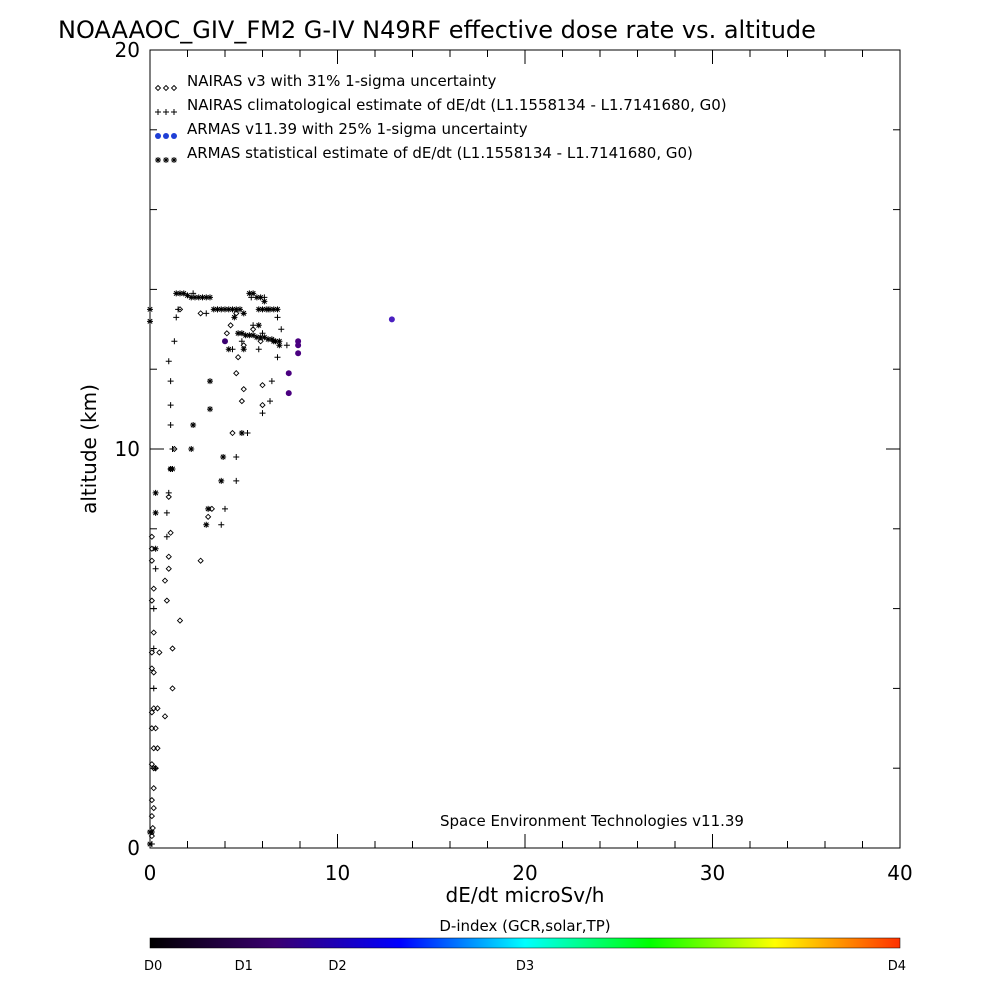 The width and height of the screenshot is (1000, 1000). What do you see at coordinates (271, 569) in the screenshot?
I see `data-points` at bounding box center [271, 569].